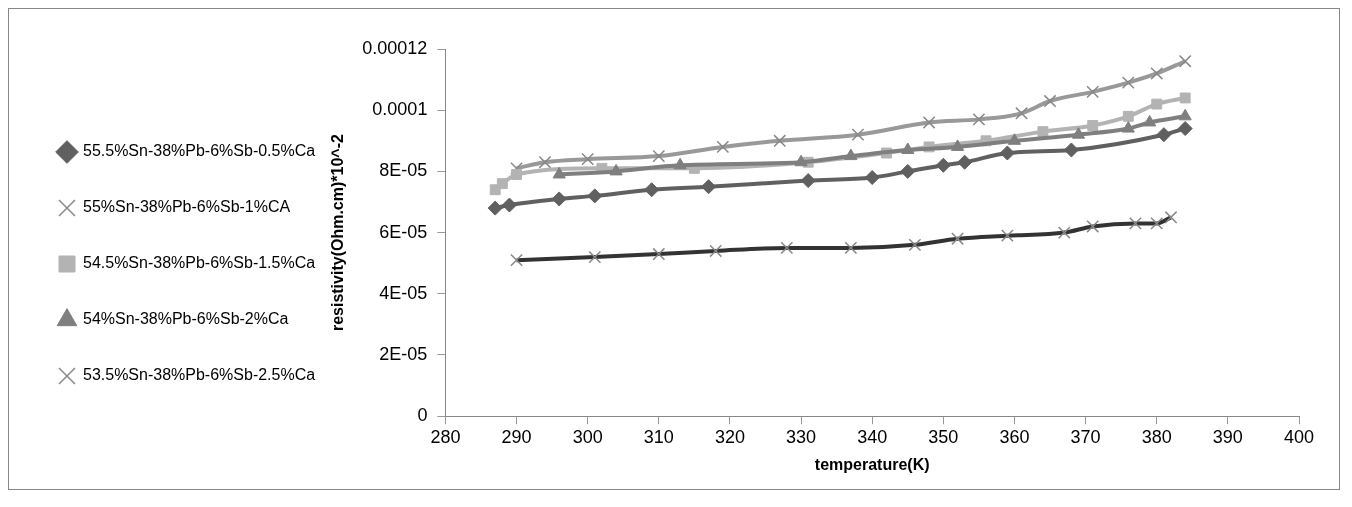 The height and width of the screenshot is (507, 1352). Describe the element at coordinates (872, 464) in the screenshot. I see `x-axis-title: temperature(K)` at that location.